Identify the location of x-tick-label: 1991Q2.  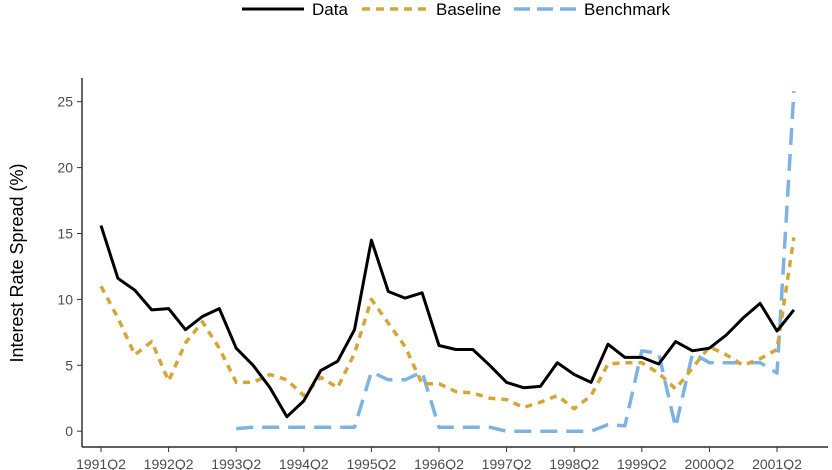
(101, 463).